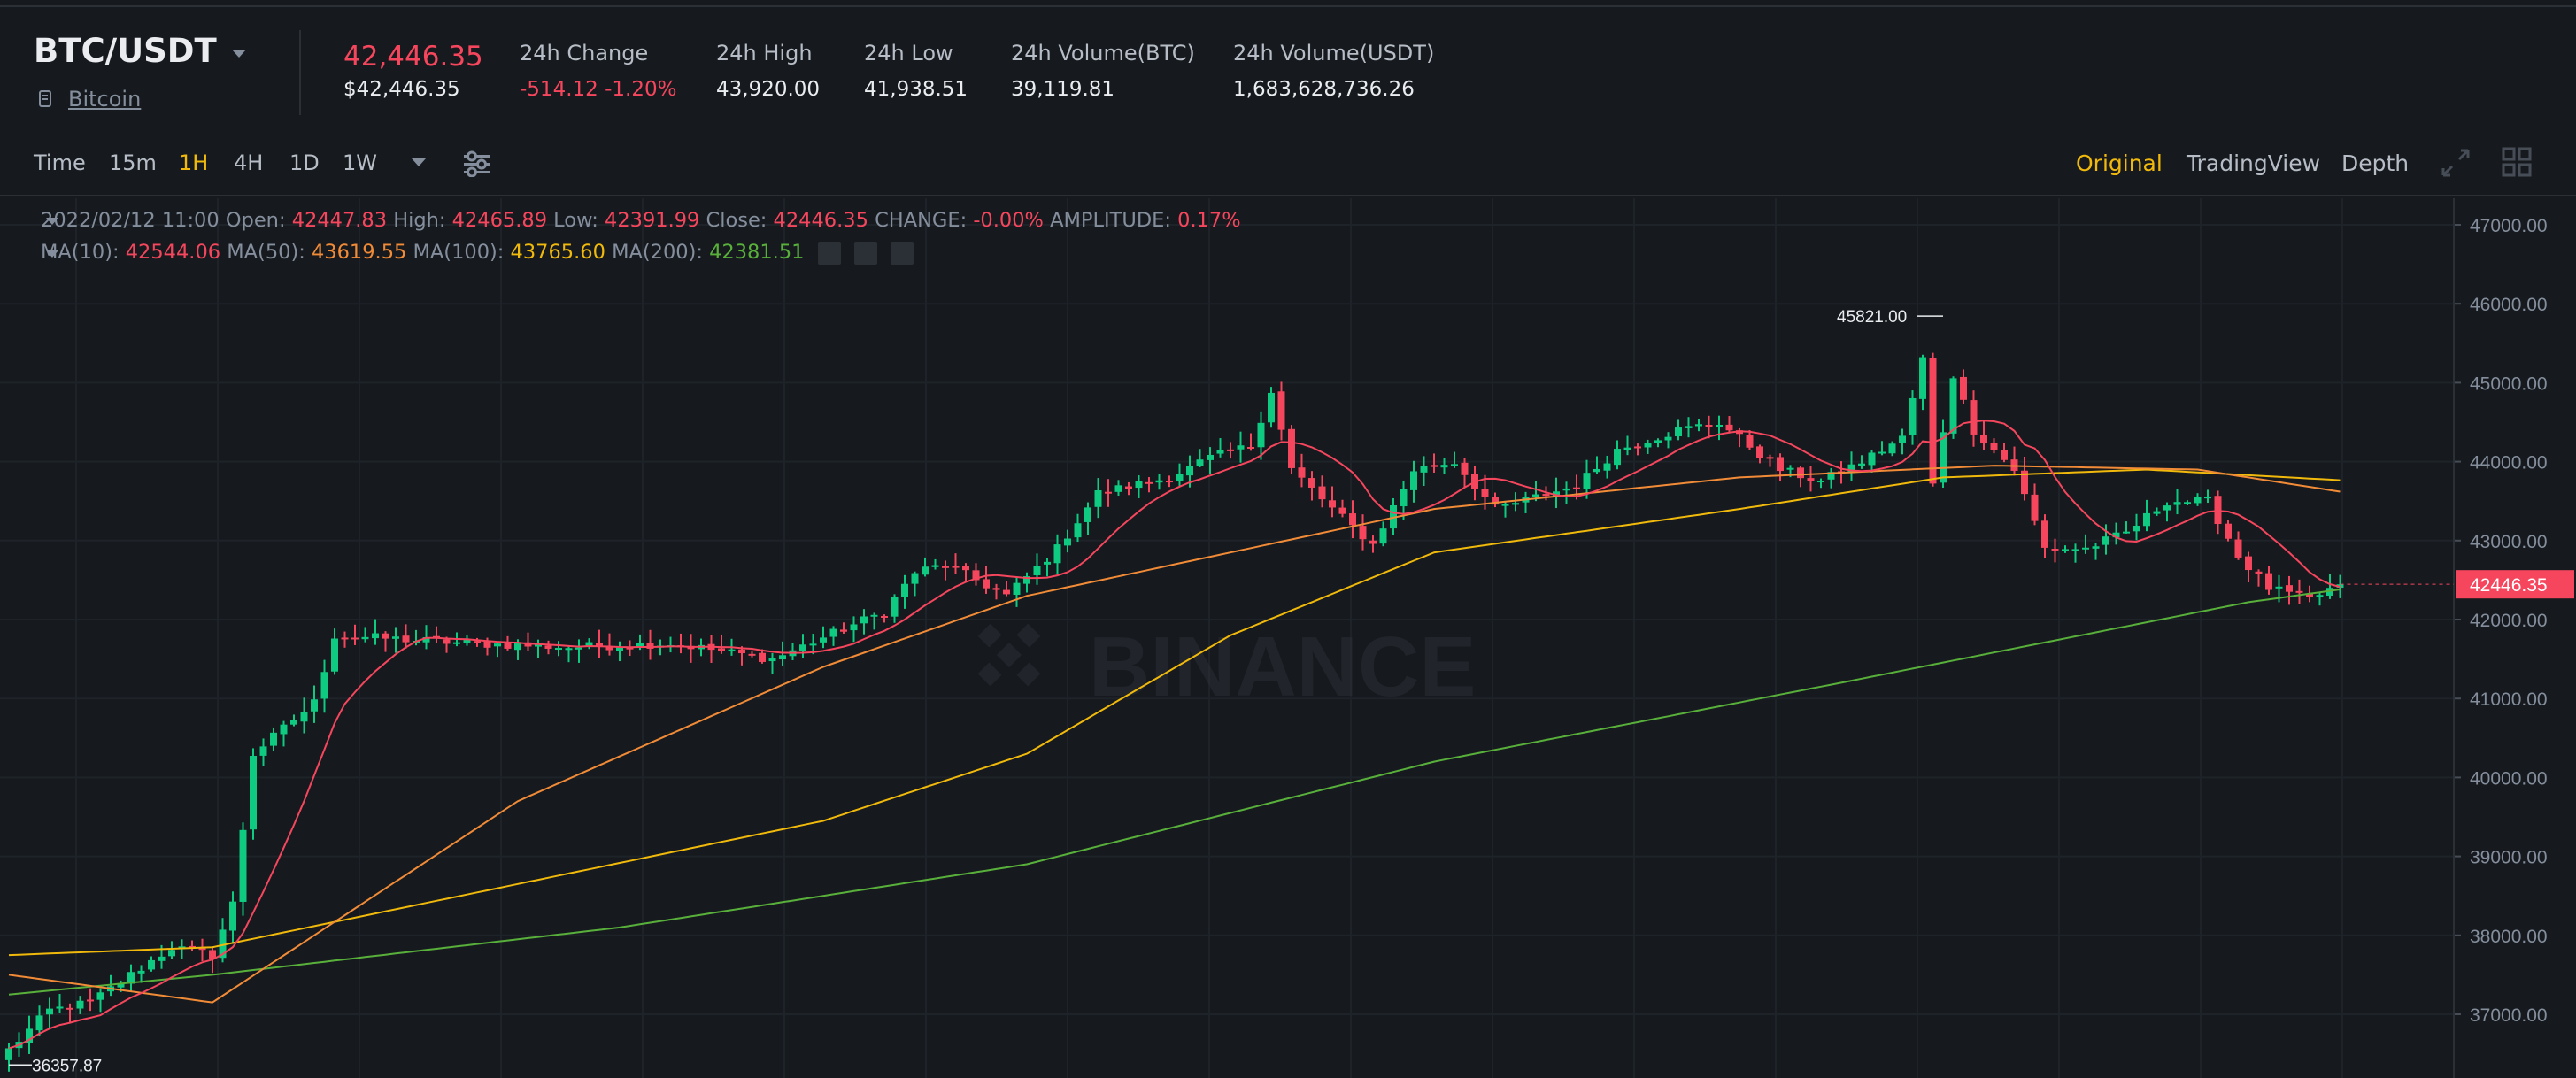  Describe the element at coordinates (598, 90) in the screenshot. I see `stat-value: -514.12 -1.20%` at that location.